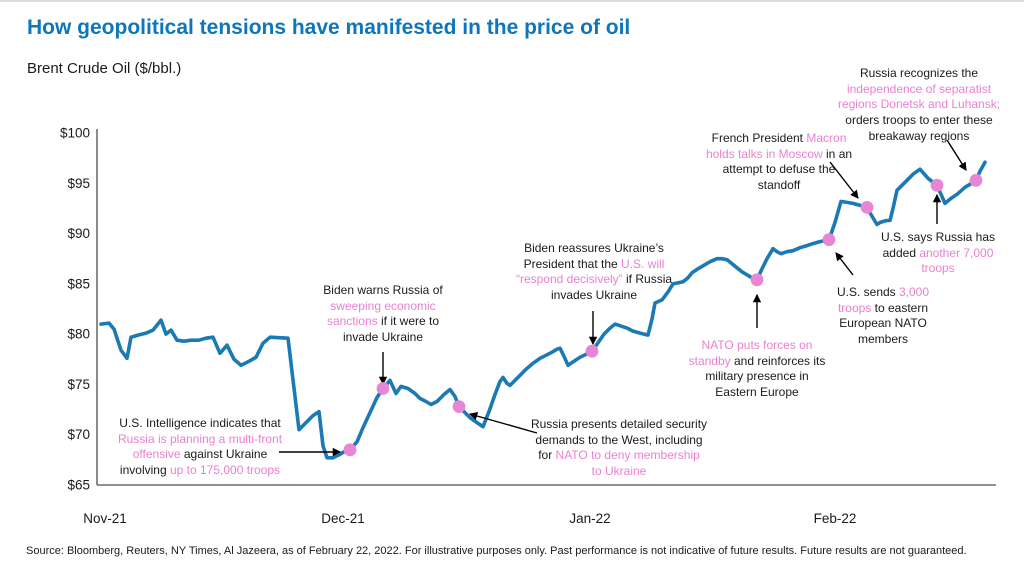 This screenshot has width=1024, height=576. Describe the element at coordinates (867, 207) in the screenshot. I see `event-marker-macron` at that location.